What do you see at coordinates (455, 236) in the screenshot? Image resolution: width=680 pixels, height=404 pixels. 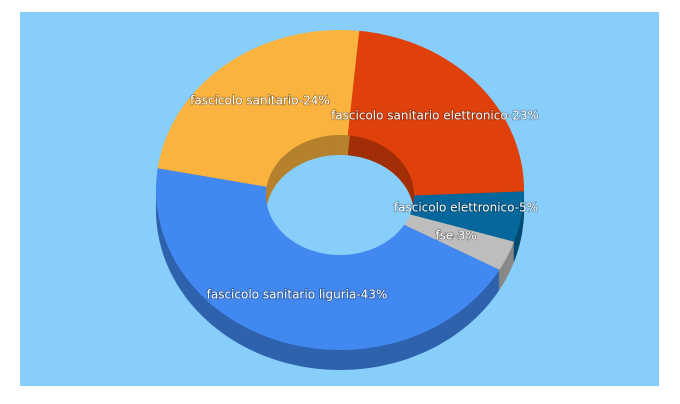 I see `data-label: fse-3%` at bounding box center [455, 236].